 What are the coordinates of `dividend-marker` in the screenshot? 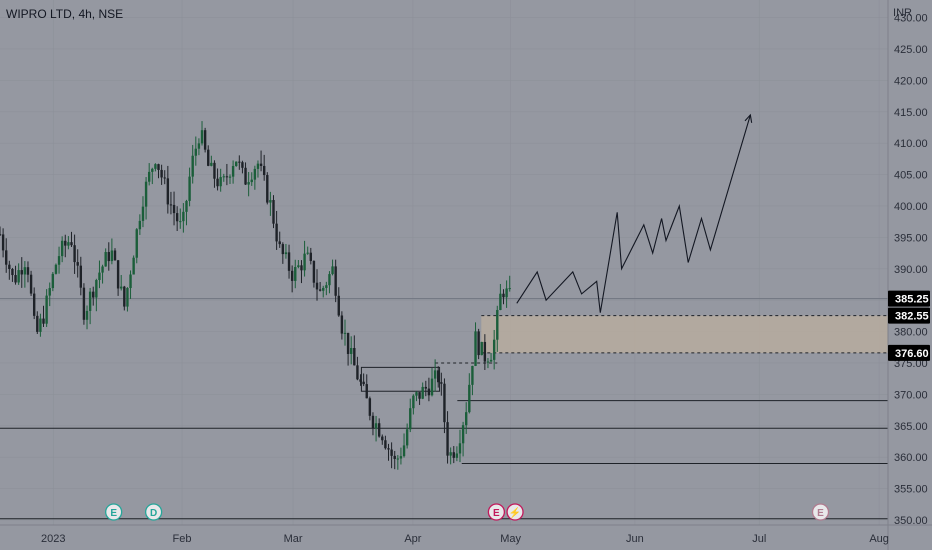 It's located at (153, 512).